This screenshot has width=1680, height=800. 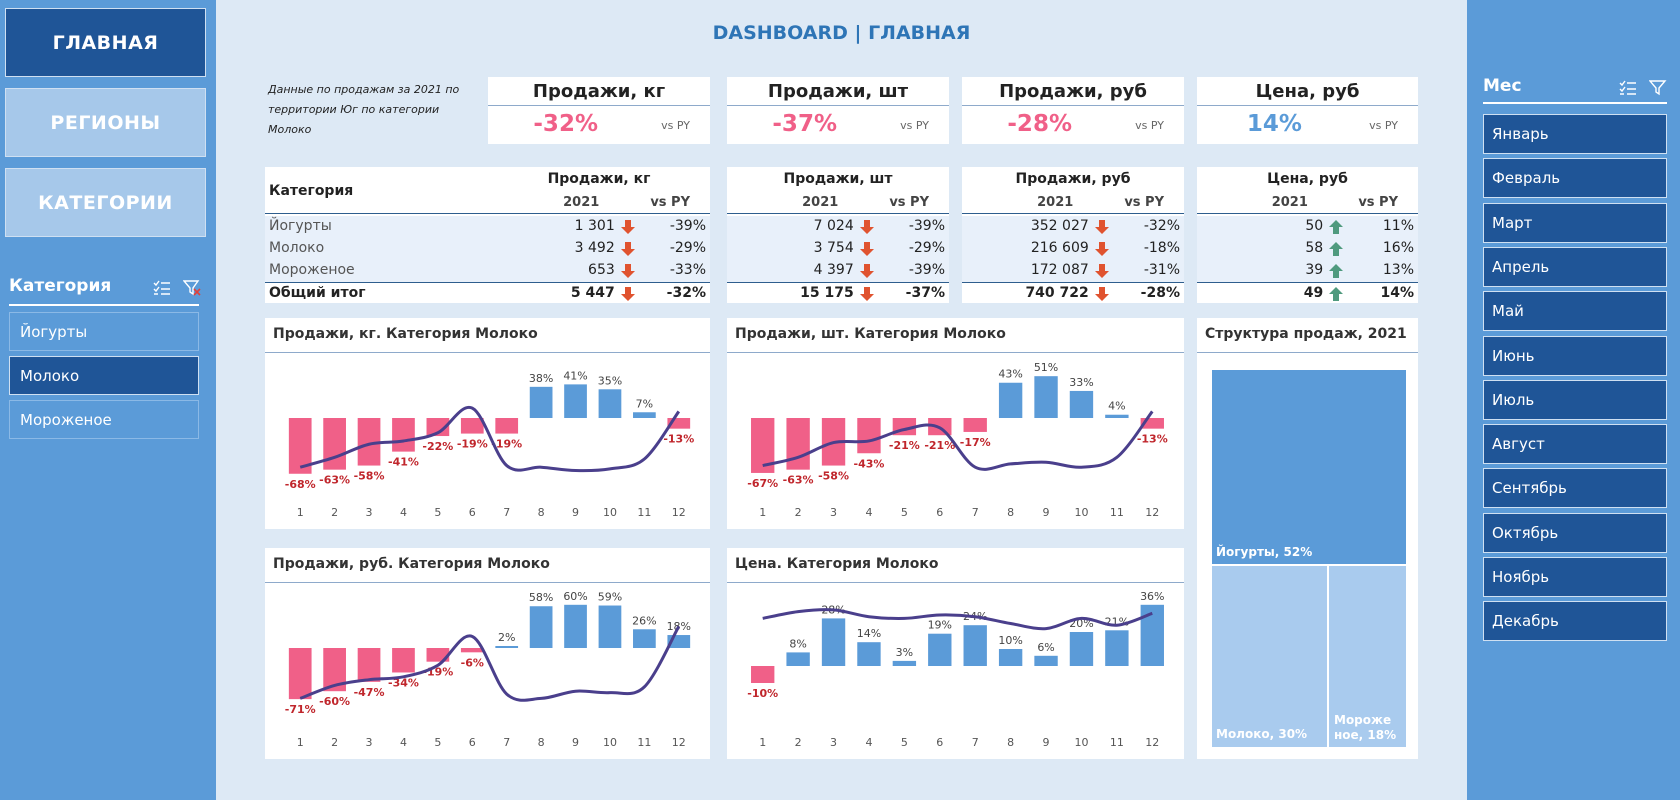 I want to click on x-tick-label: 2, so click(x=798, y=742).